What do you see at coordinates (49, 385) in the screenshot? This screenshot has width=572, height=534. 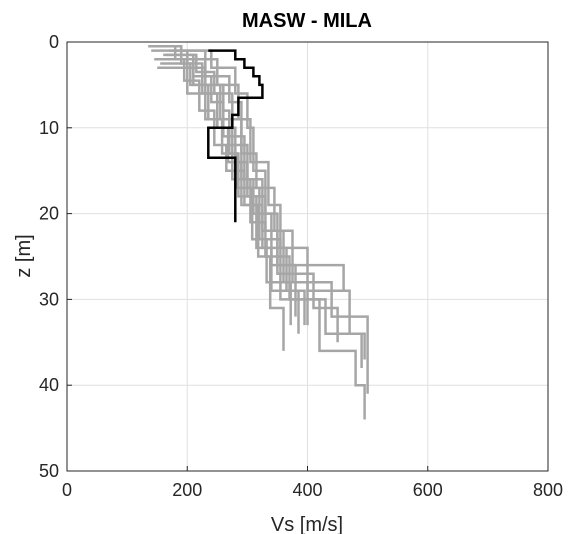 I see `y-tick-label: 40` at bounding box center [49, 385].